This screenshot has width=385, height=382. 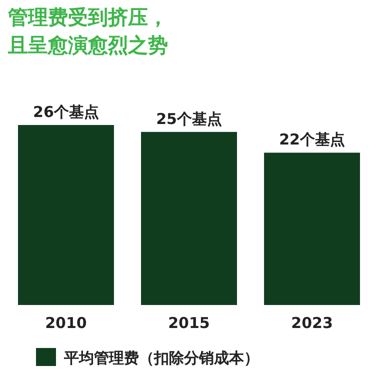 What do you see at coordinates (161, 358) in the screenshot?
I see `legend-label: 平均管理费（扣除分销成本）` at bounding box center [161, 358].